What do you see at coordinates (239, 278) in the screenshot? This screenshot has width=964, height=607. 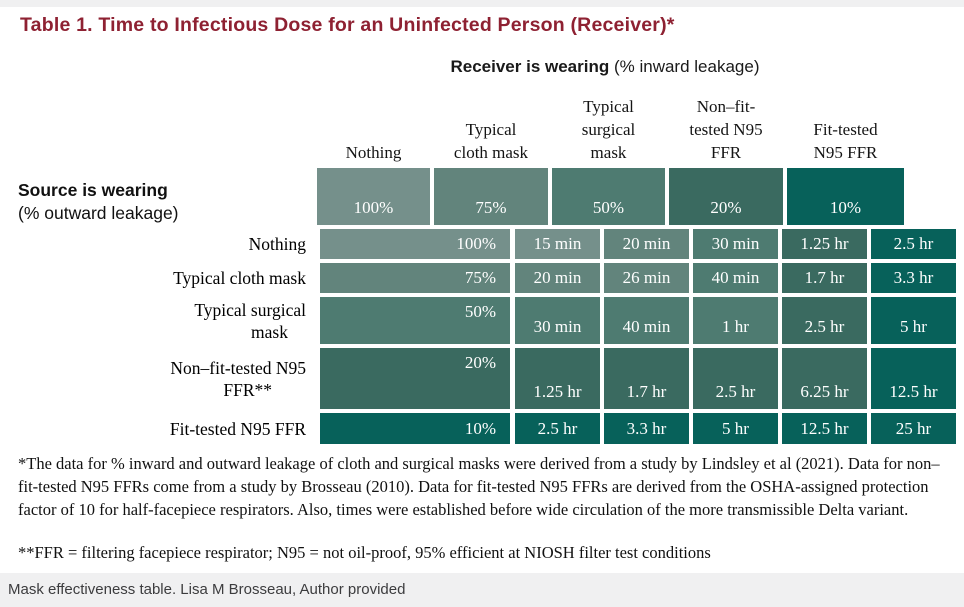 I see `row-label-line: Typical cloth mask` at bounding box center [239, 278].